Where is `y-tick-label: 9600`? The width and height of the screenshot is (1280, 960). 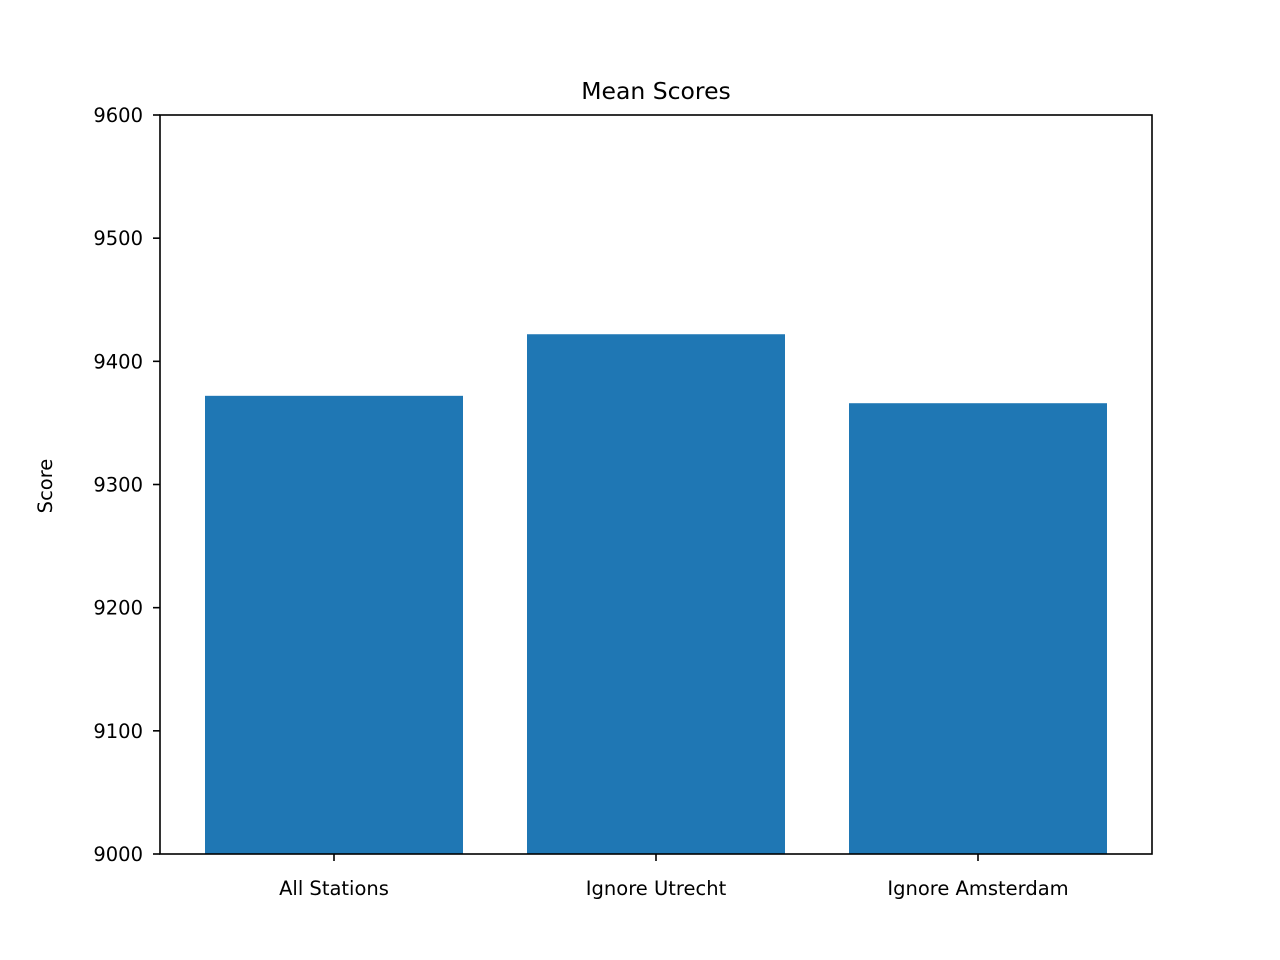 y-tick-label: 9600 is located at coordinates (118, 115).